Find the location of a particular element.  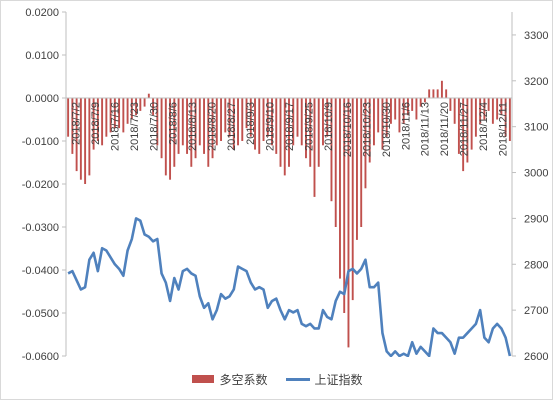

x-tick-label: 2018/7/23 is located at coordinates (135, 126).